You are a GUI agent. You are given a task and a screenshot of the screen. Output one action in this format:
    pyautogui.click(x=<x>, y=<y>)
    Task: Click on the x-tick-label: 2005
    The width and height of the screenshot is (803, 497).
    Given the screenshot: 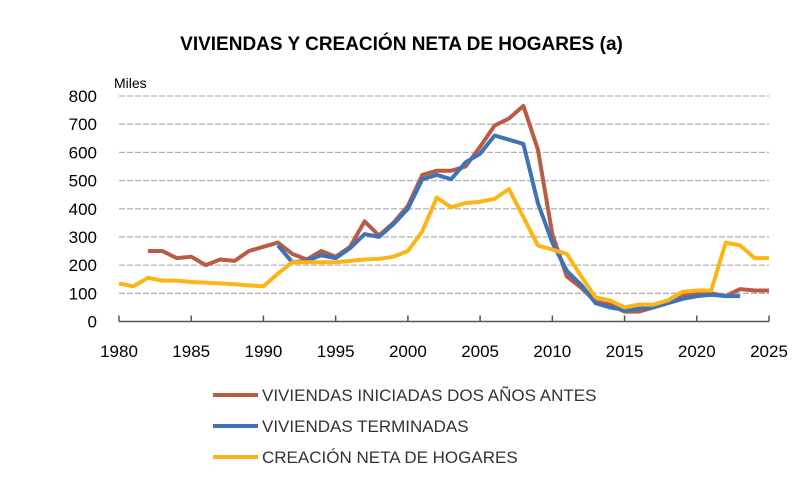 What is the action you would take?
    pyautogui.click(x=480, y=351)
    